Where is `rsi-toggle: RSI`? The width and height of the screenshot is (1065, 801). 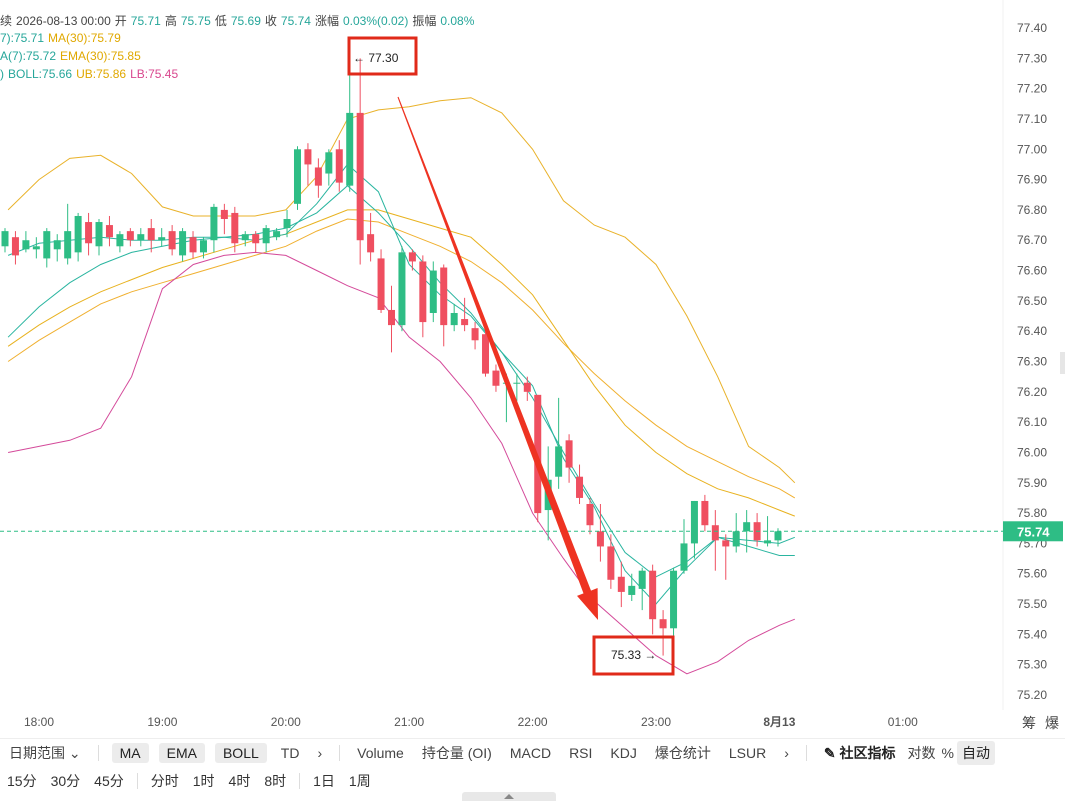 rsi-toggle: RSI is located at coordinates (581, 753).